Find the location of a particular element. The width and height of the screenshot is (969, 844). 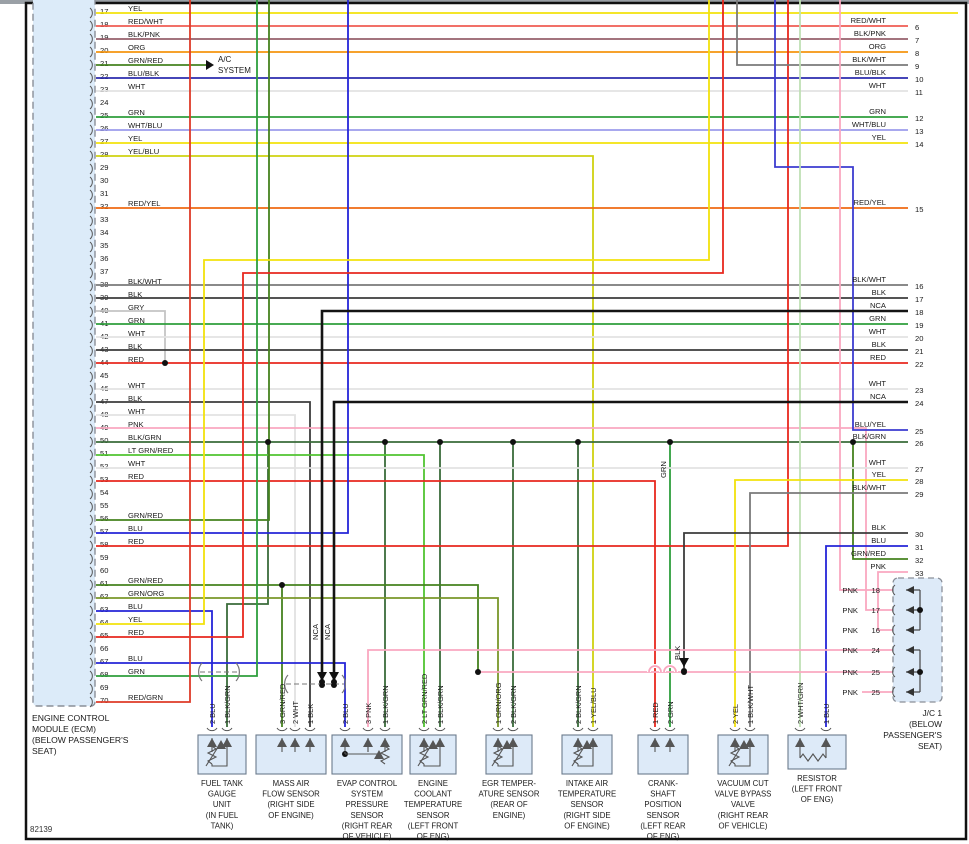

sensor-fuel-tank-gauge-unit is located at coordinates (222, 751).